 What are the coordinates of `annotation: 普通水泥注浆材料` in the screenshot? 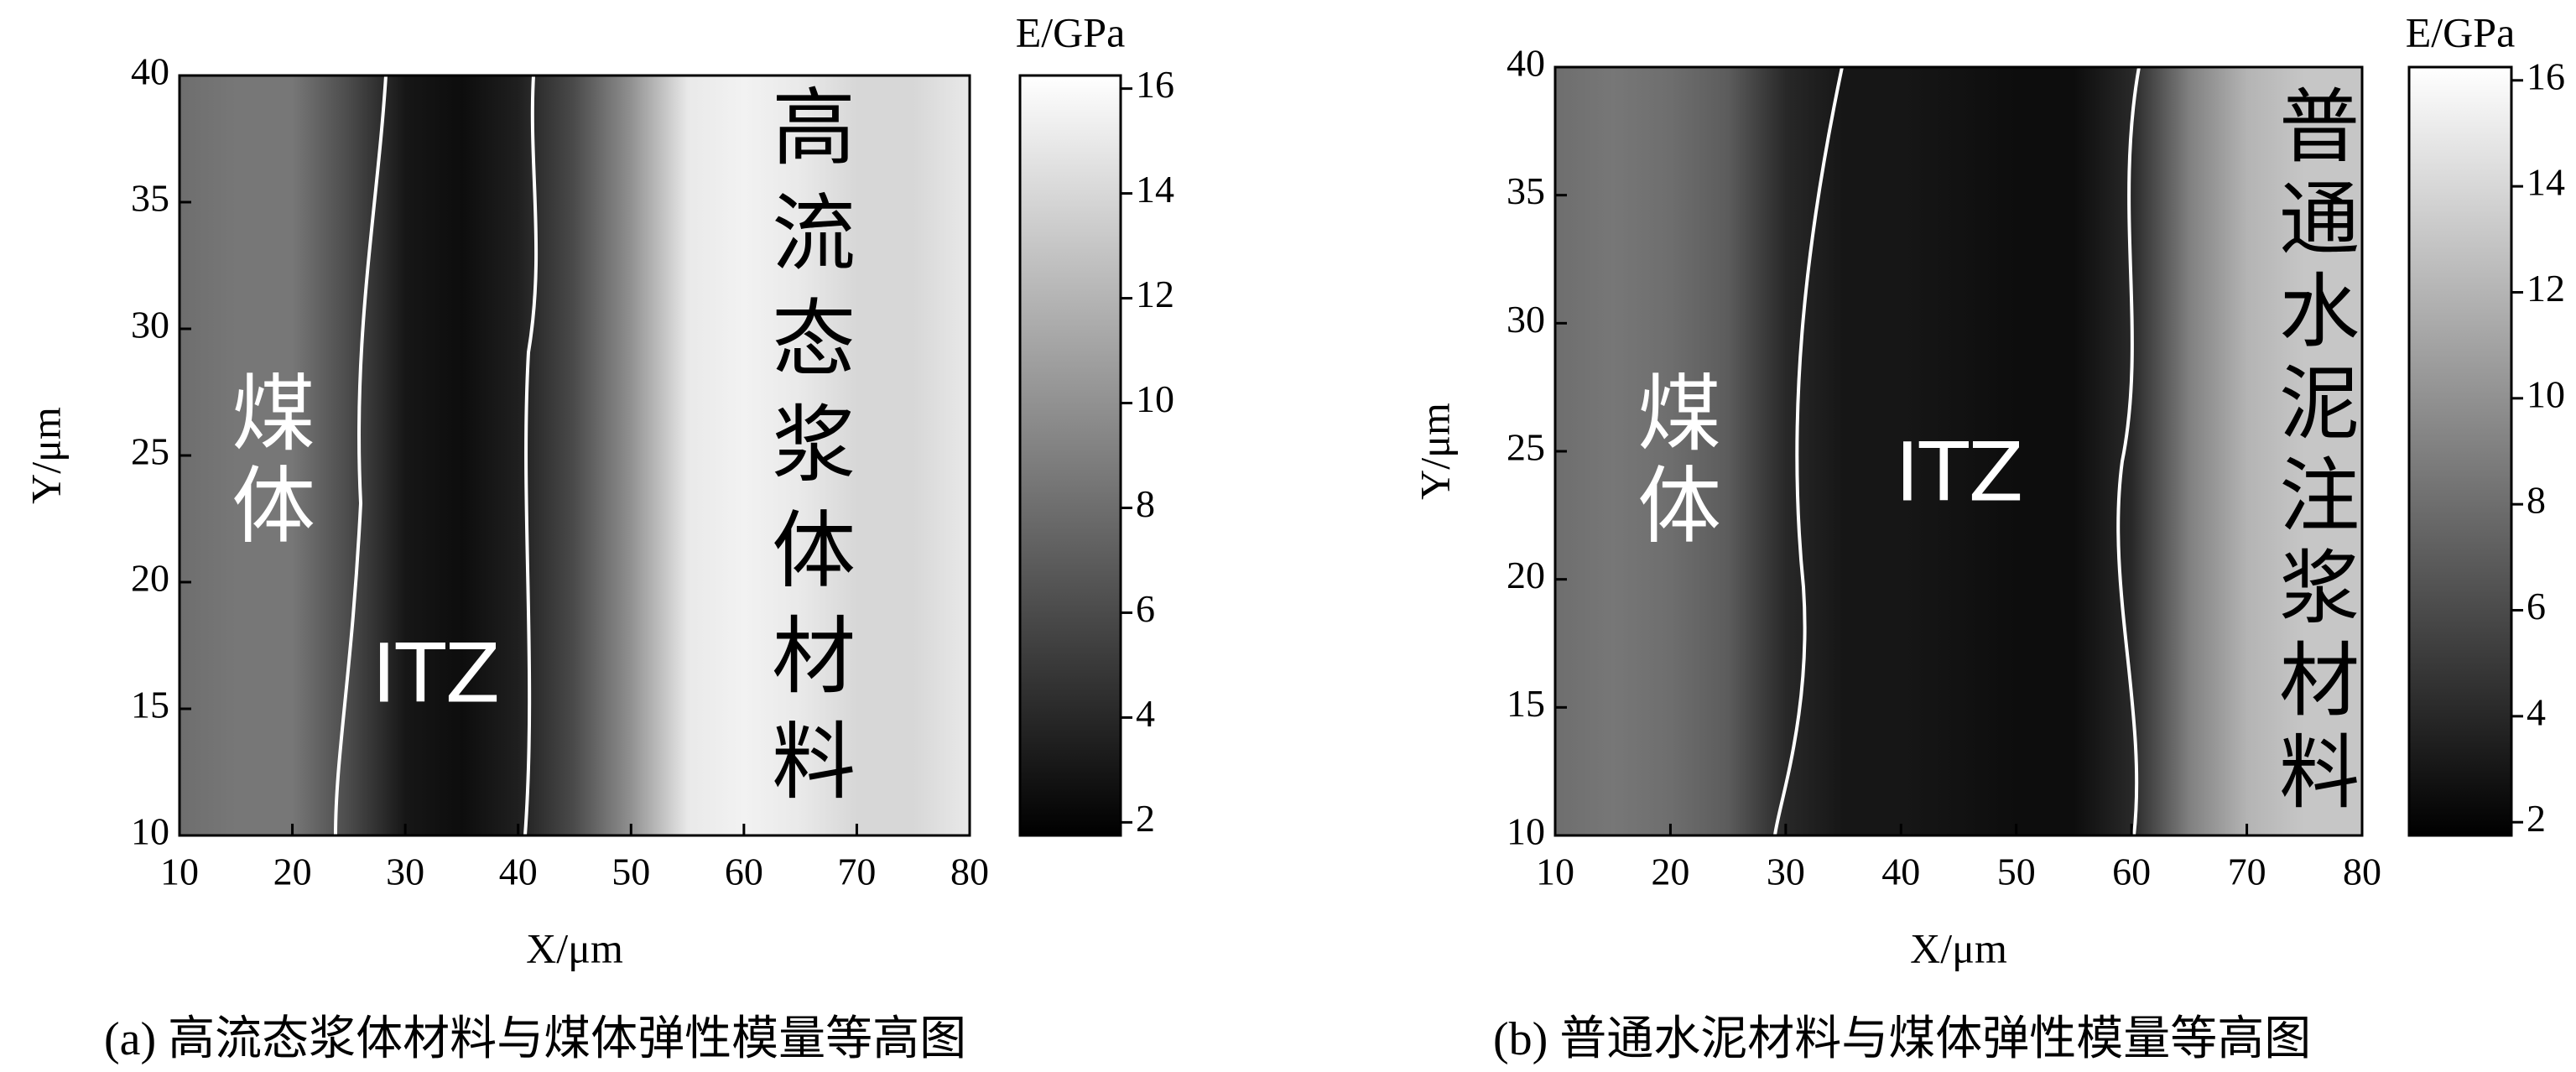 It's located at (2313, 453).